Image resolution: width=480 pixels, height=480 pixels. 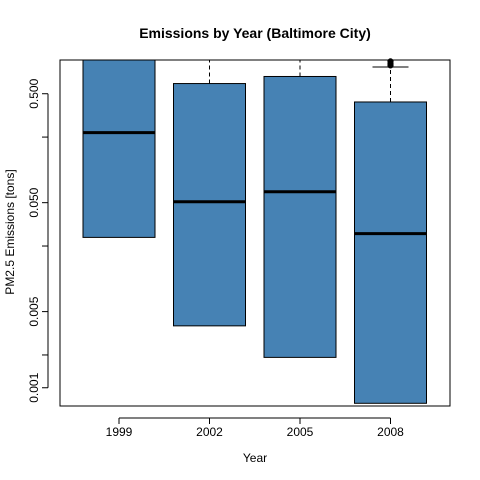 What do you see at coordinates (119, 432) in the screenshot?
I see `x-tick-label: 1999` at bounding box center [119, 432].